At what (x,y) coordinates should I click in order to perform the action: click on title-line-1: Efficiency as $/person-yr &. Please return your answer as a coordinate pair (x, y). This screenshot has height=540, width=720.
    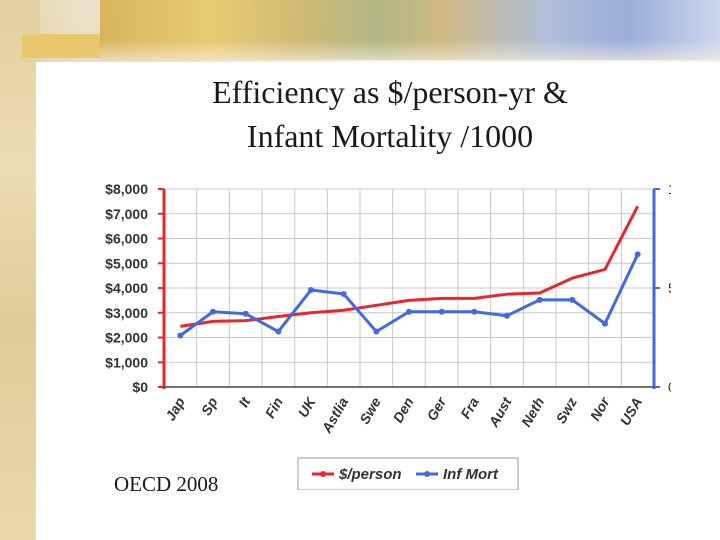
    Looking at the image, I should click on (390, 92).